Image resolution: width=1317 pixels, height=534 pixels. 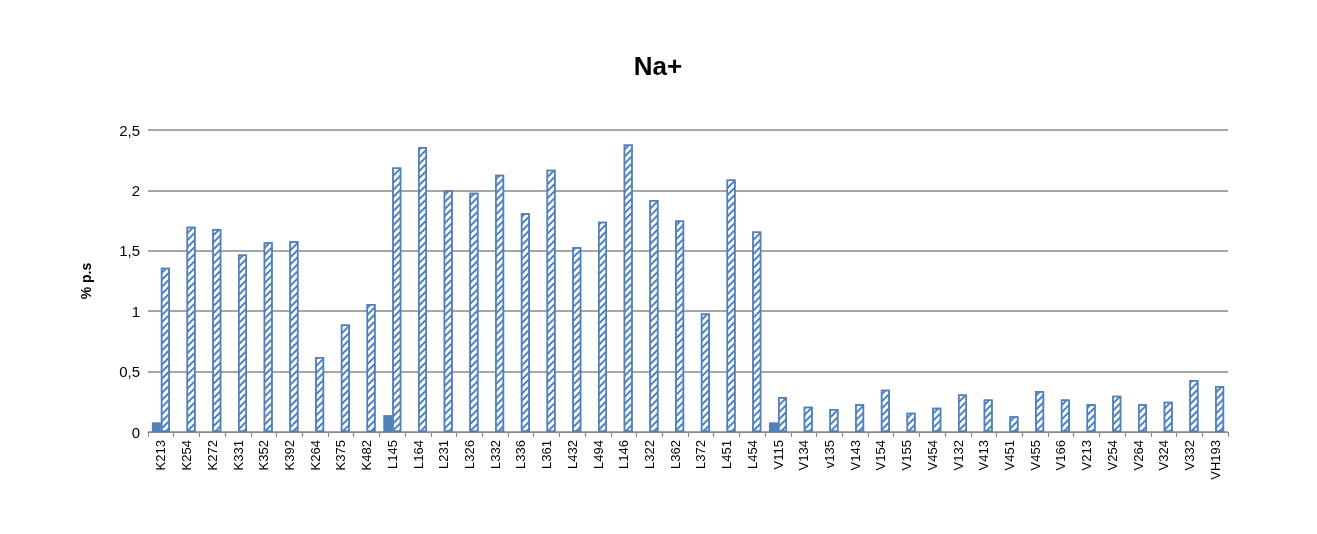 I want to click on x-tick-label: L432, so click(x=572, y=454).